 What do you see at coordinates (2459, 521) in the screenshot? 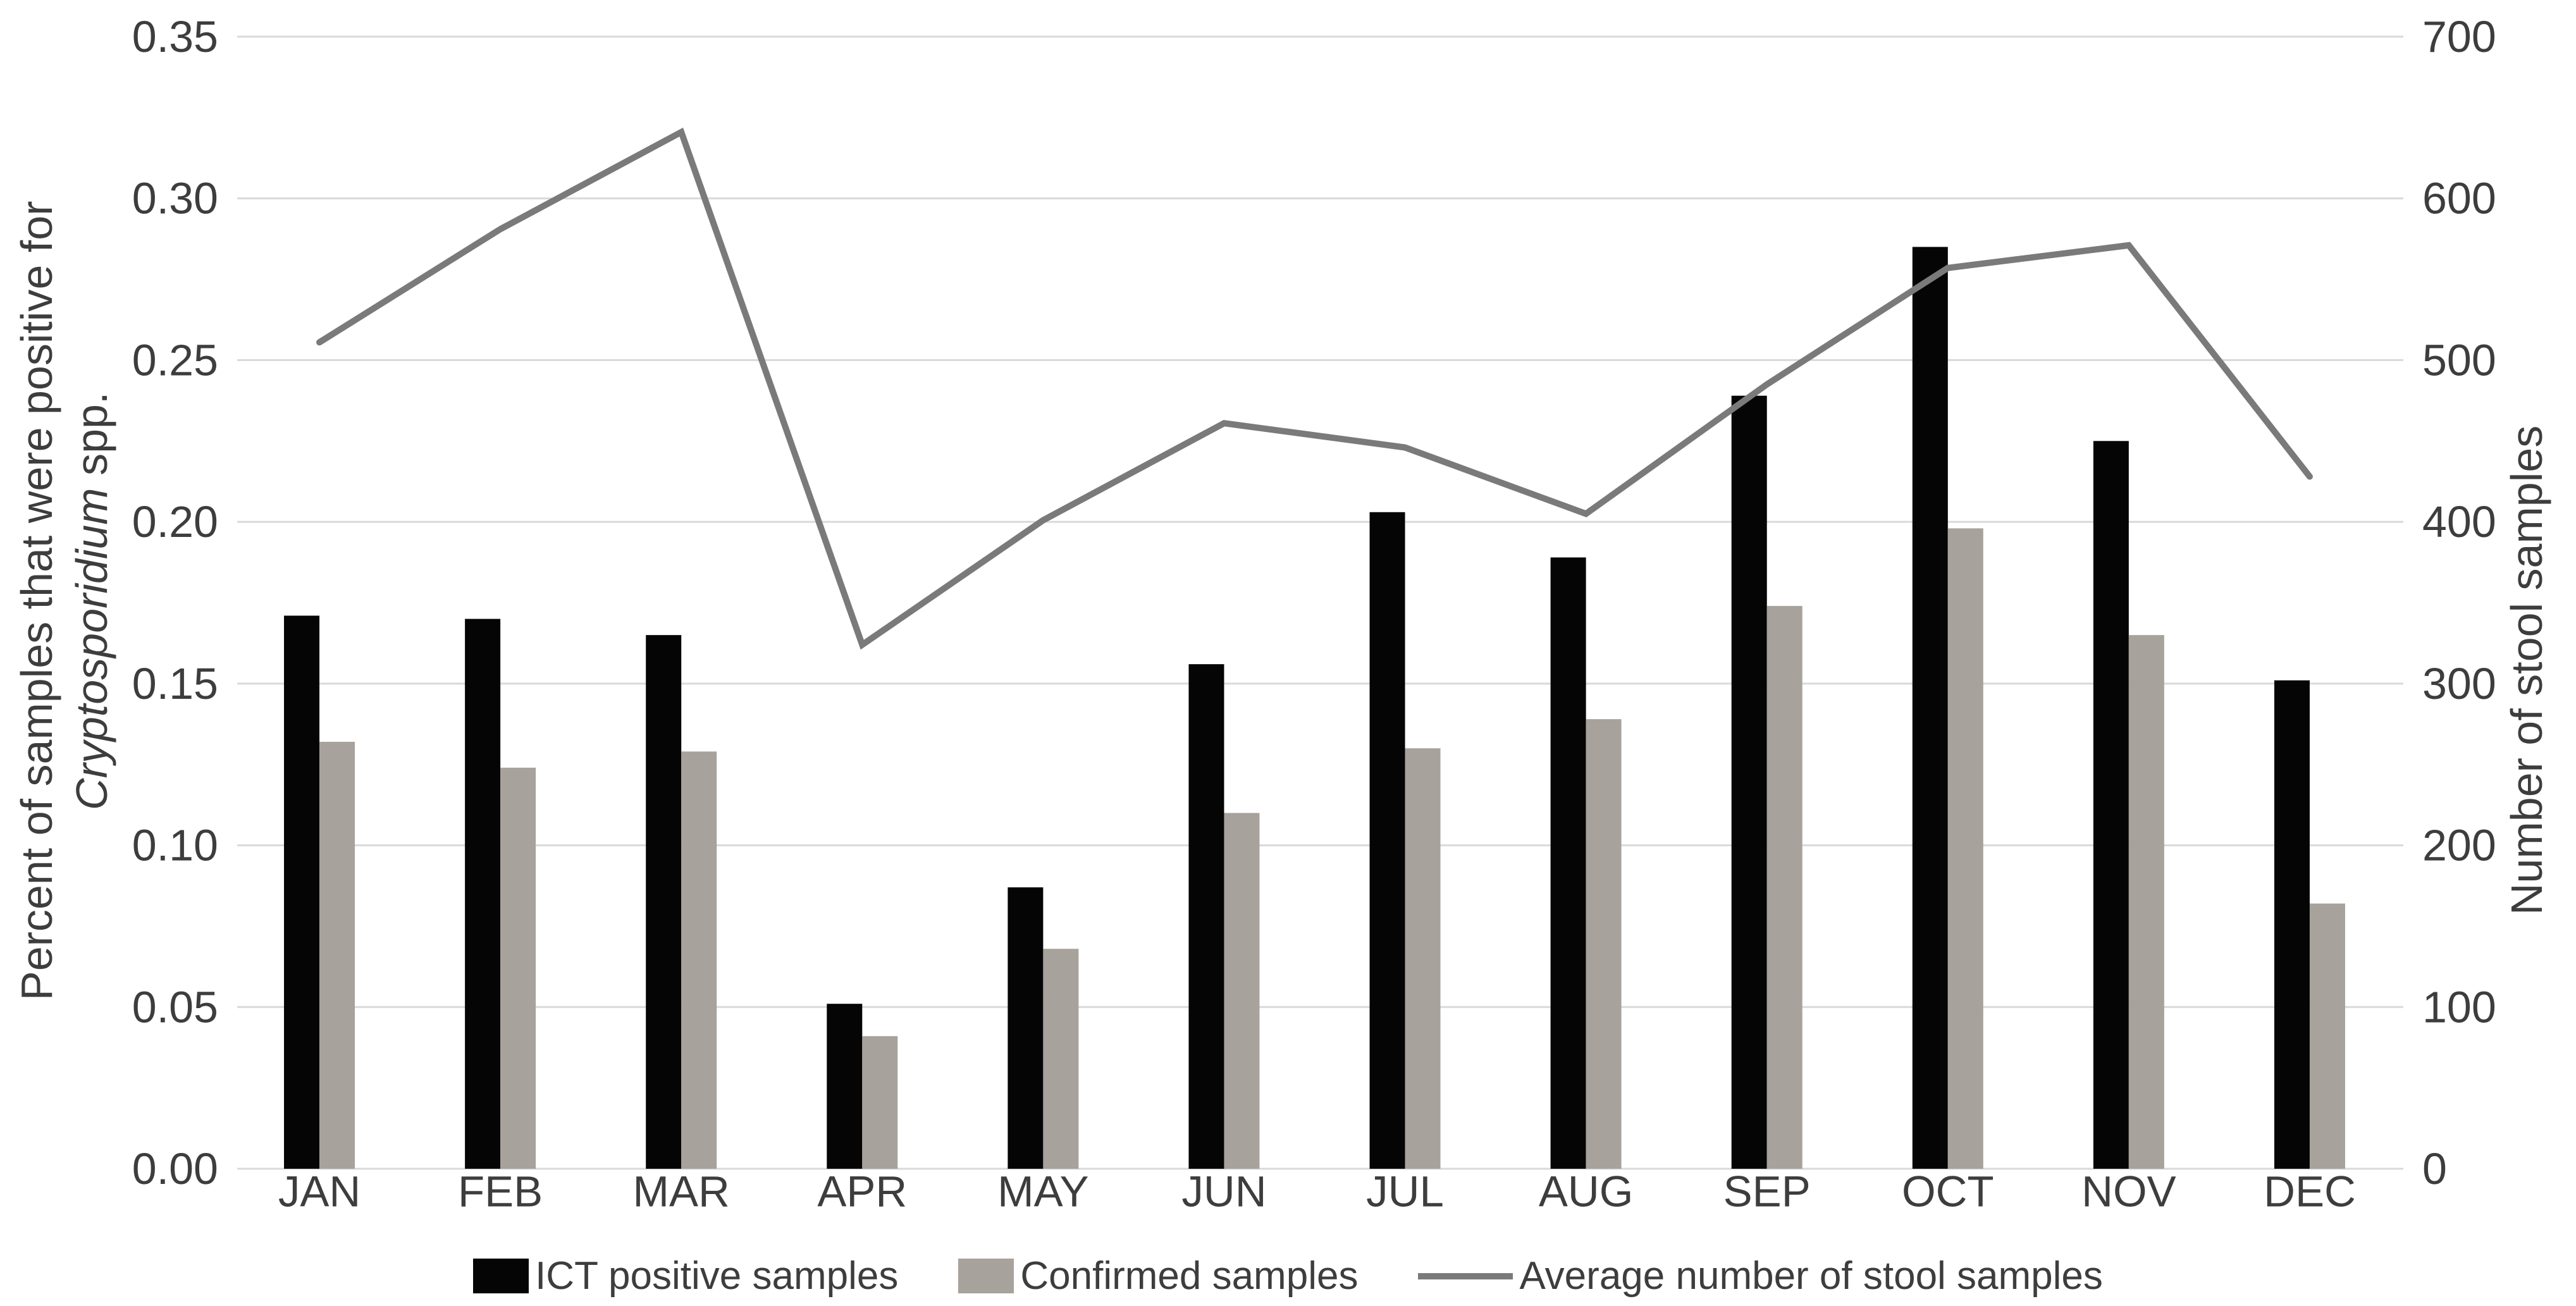
I see `right-axis-tick-label: 400` at bounding box center [2459, 521].